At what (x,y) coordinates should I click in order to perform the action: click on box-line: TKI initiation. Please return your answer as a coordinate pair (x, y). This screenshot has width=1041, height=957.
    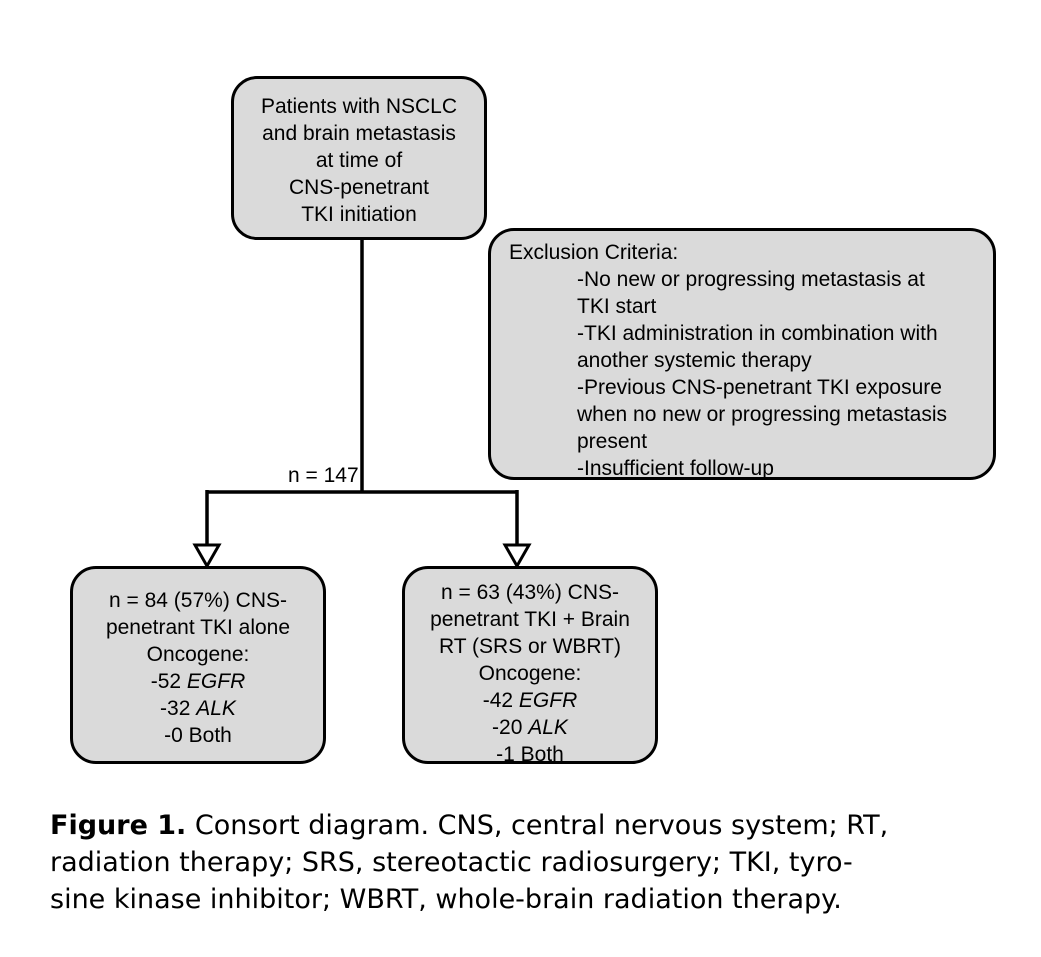
    Looking at the image, I should click on (359, 214).